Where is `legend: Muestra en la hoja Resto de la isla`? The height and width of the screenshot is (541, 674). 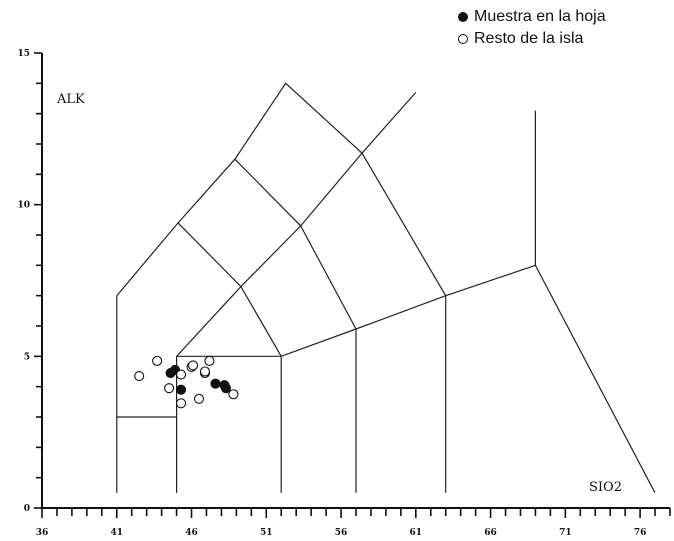
legend: Muestra en la hoja Resto de la isla is located at coordinates (532, 28).